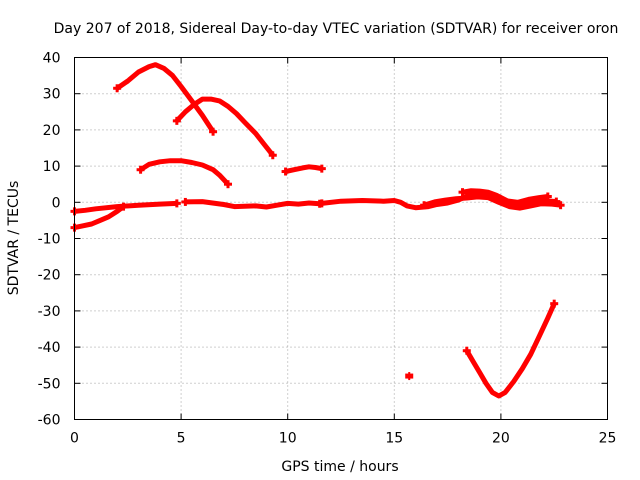 The image size is (640, 480). What do you see at coordinates (339, 467) in the screenshot?
I see `x-axis-label: GPS time / hours` at bounding box center [339, 467].